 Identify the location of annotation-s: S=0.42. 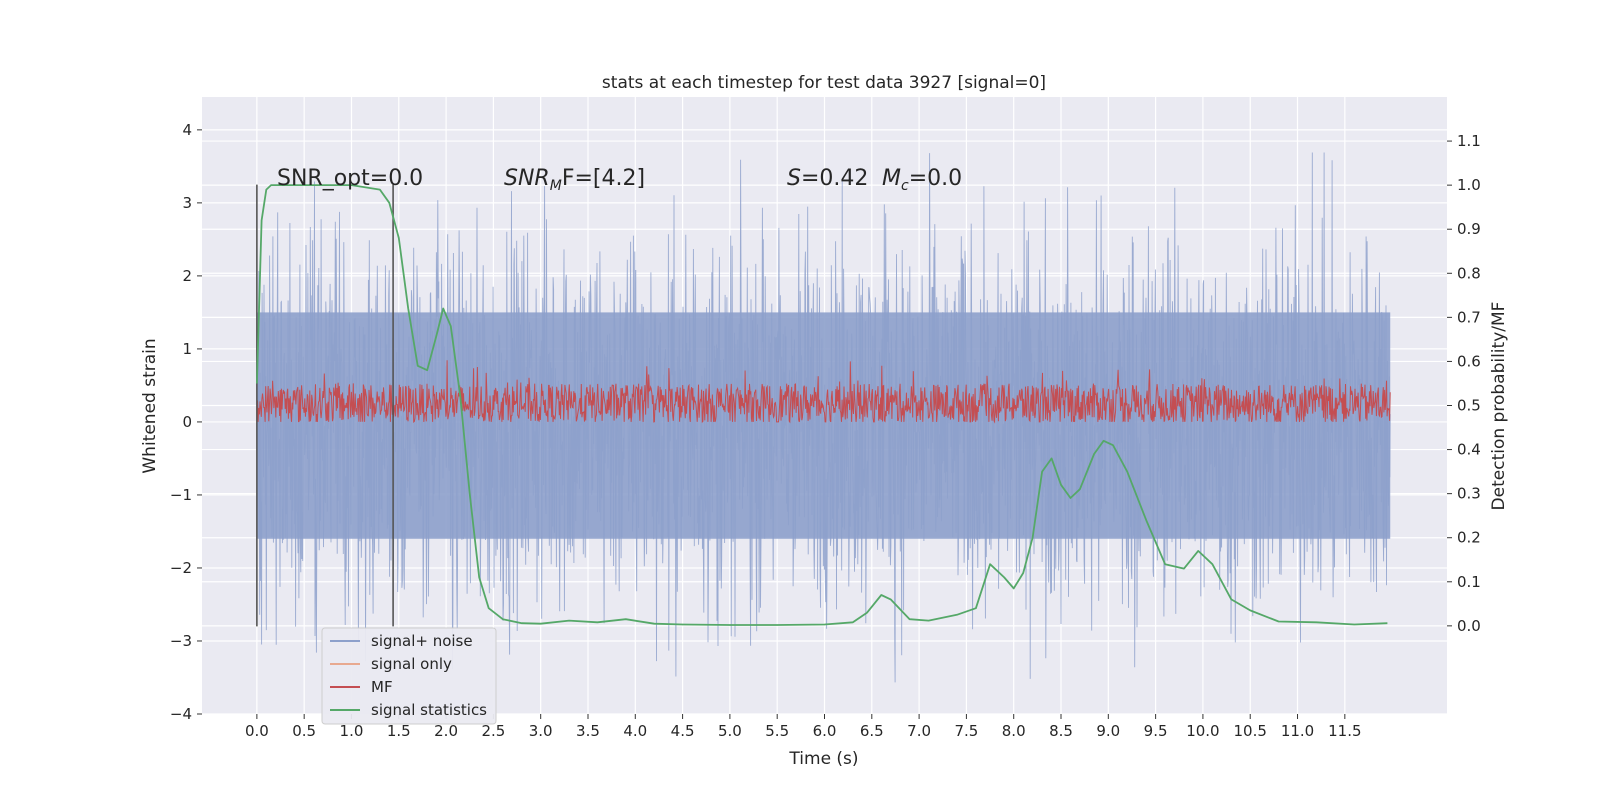
(827, 178).